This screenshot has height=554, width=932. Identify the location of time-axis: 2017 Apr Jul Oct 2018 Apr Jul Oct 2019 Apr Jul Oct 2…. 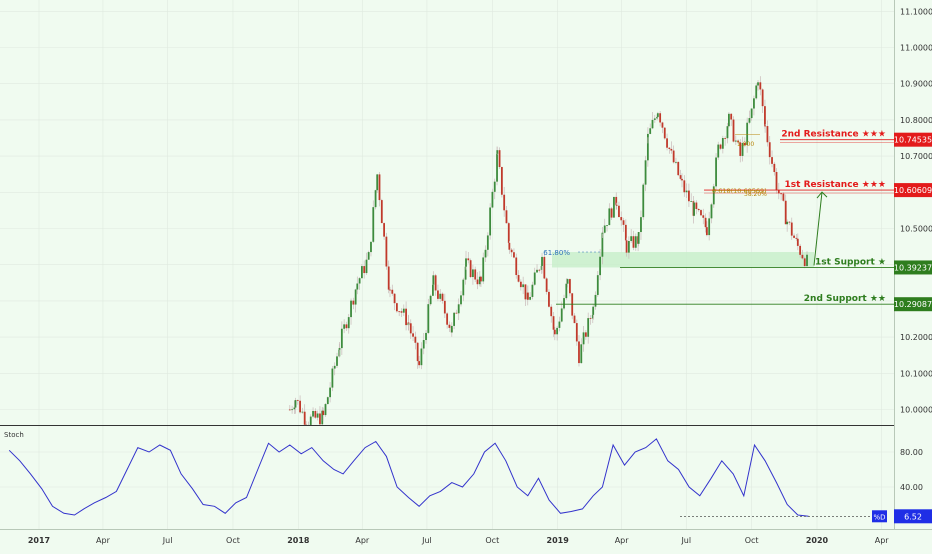
(458, 540).